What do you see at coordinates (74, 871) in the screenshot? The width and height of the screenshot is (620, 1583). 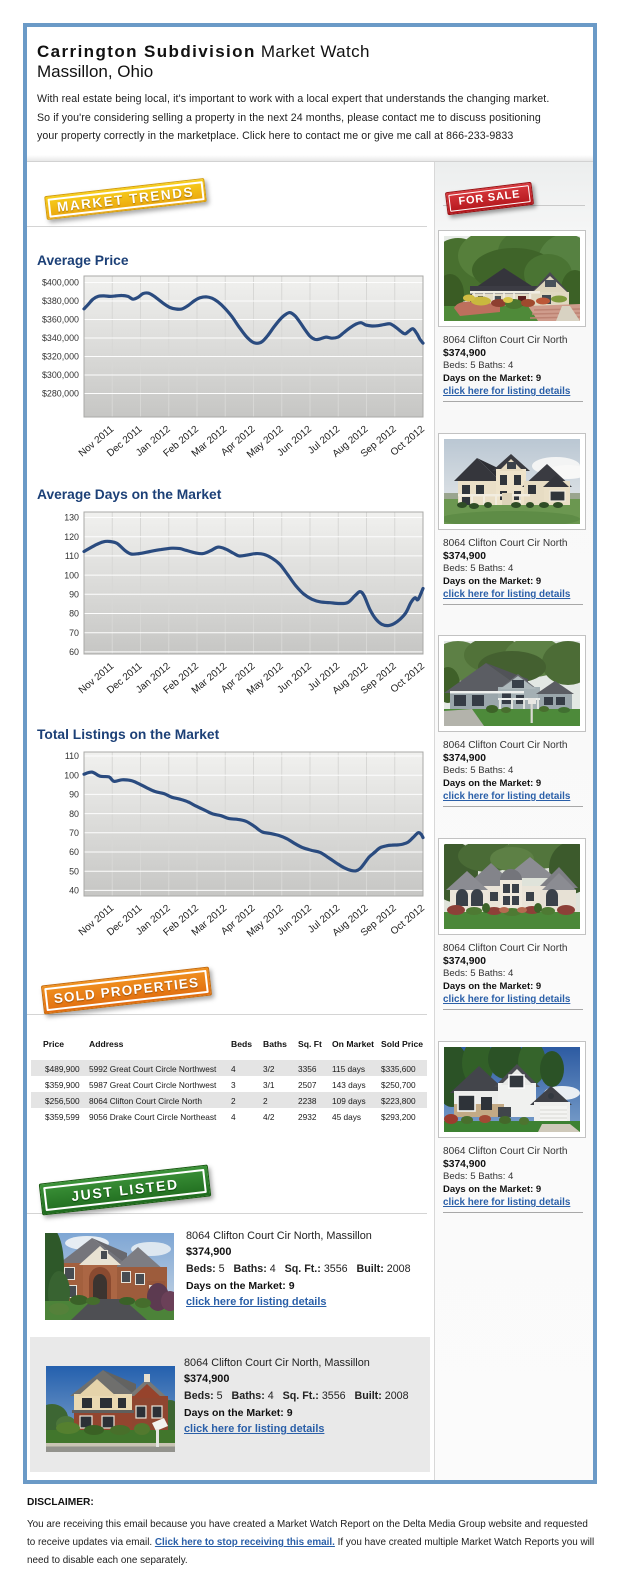 I see `svg-text: 50` at bounding box center [74, 871].